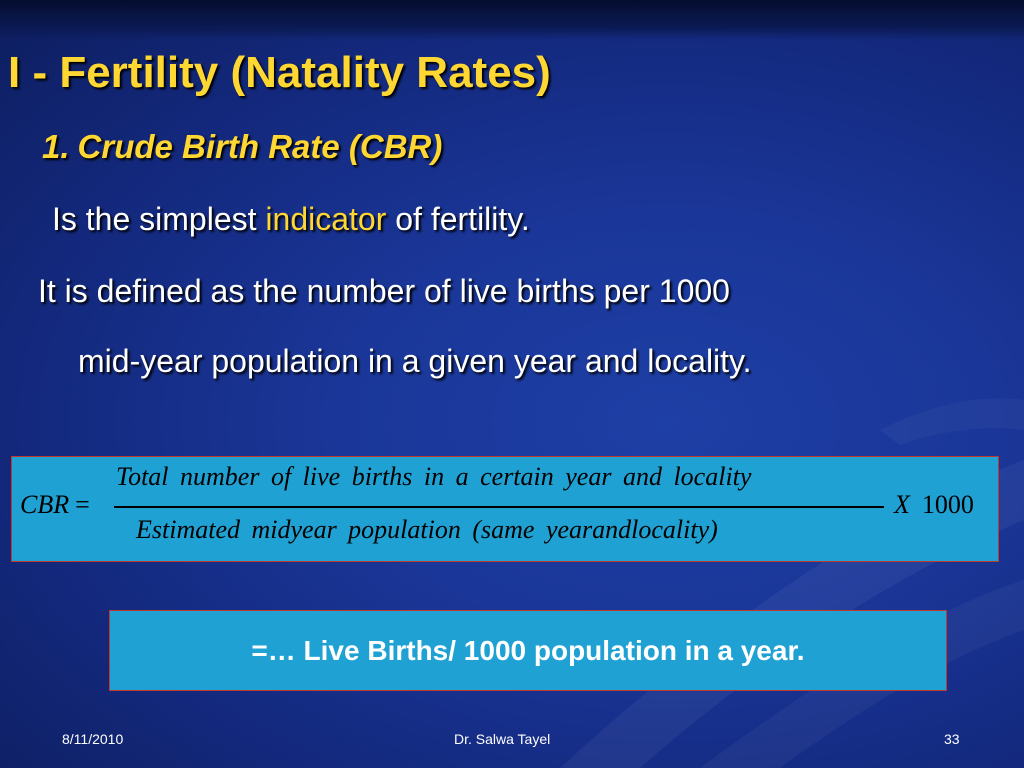  What do you see at coordinates (56, 146) in the screenshot?
I see `section-number: 1.` at bounding box center [56, 146].